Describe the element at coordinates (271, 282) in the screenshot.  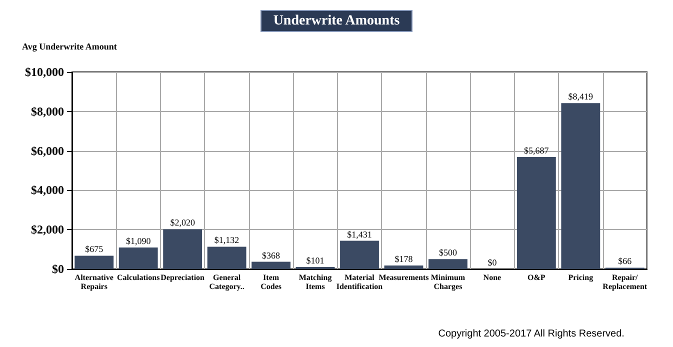
I see `x-tick-label: Item Codes` at that location.